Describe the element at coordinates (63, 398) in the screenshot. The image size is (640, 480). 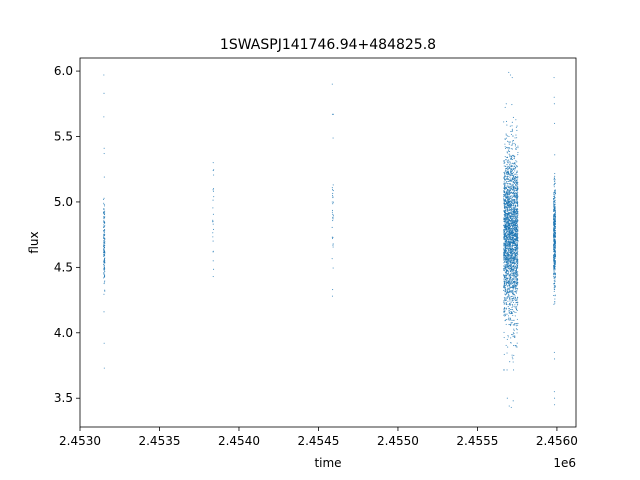
I see `y-tick-label: 3.5` at that location.